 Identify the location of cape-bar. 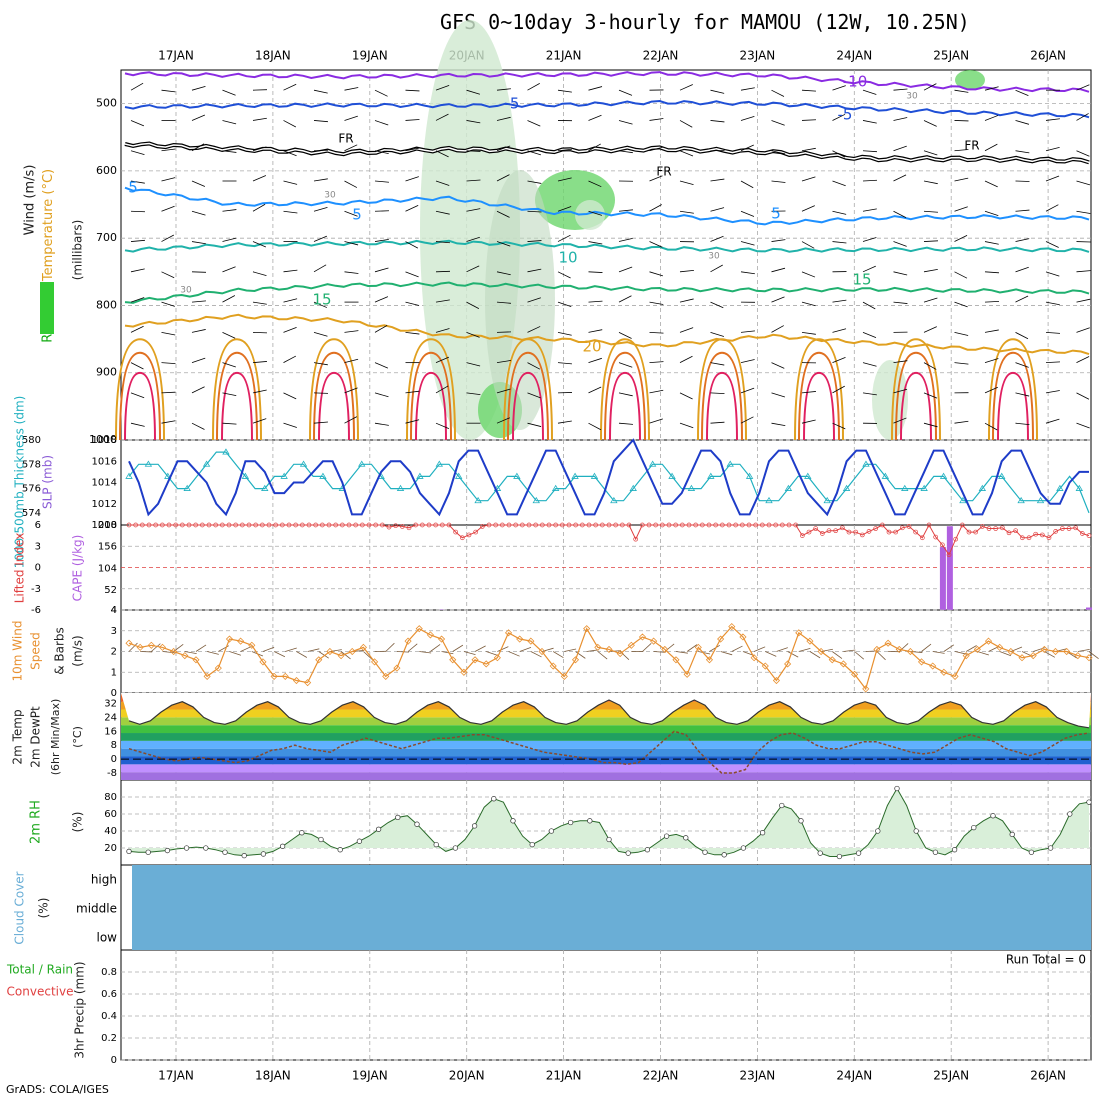
(942, 578).